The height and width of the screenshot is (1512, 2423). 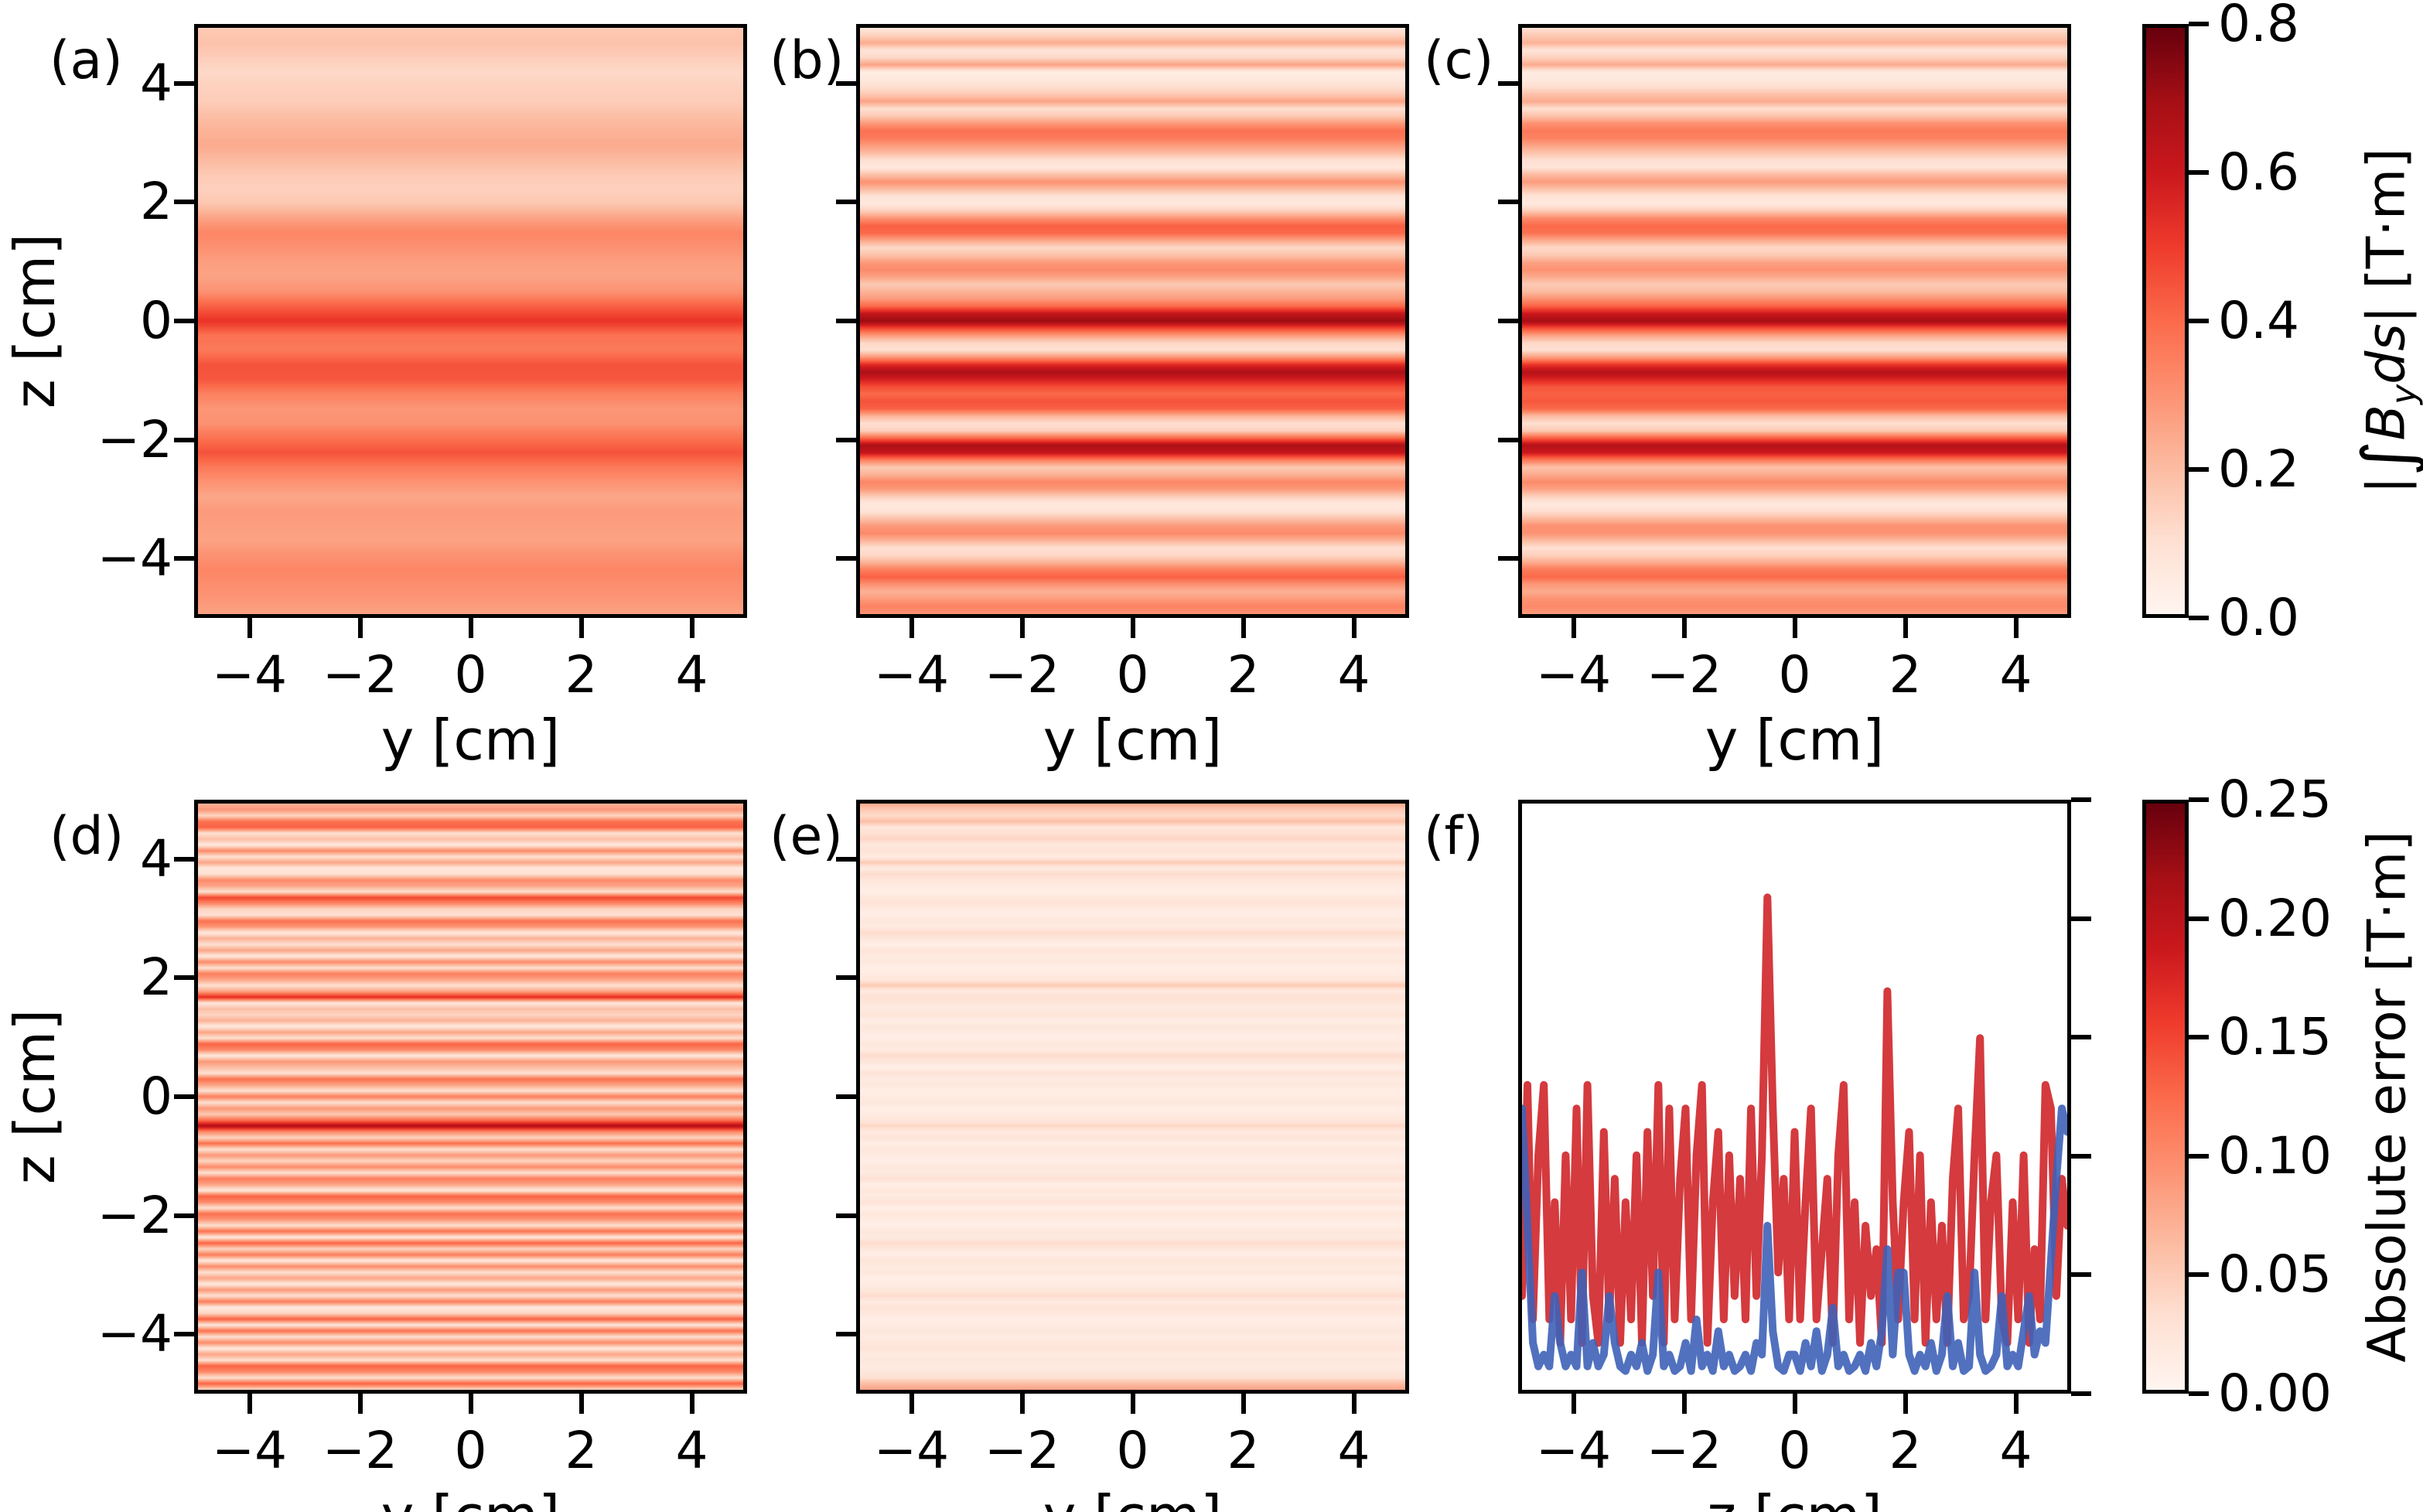 I want to click on y-tick-label: 2, so click(x=156, y=977).